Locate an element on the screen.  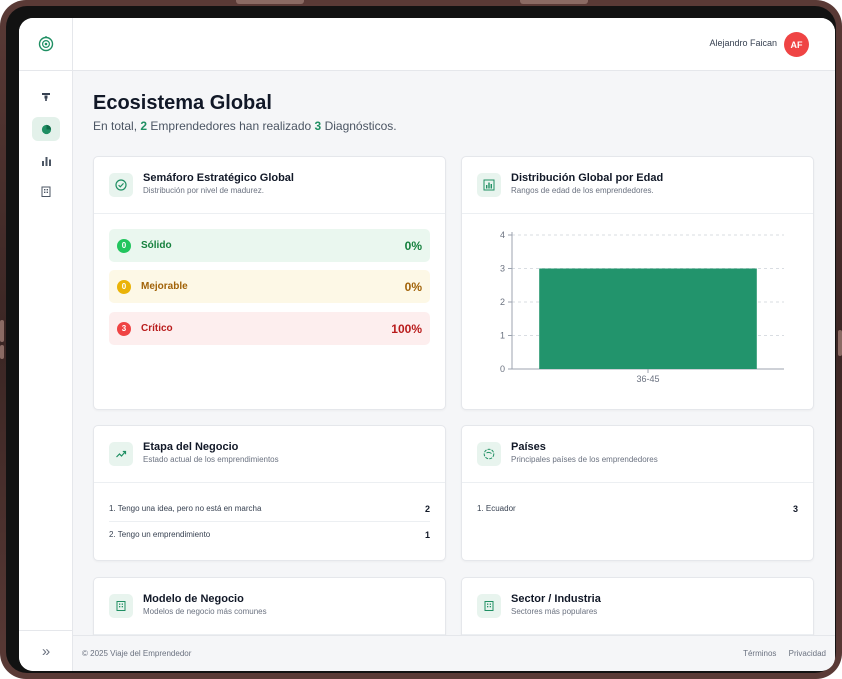
list-item-count: 3 is located at coordinates (795, 508).